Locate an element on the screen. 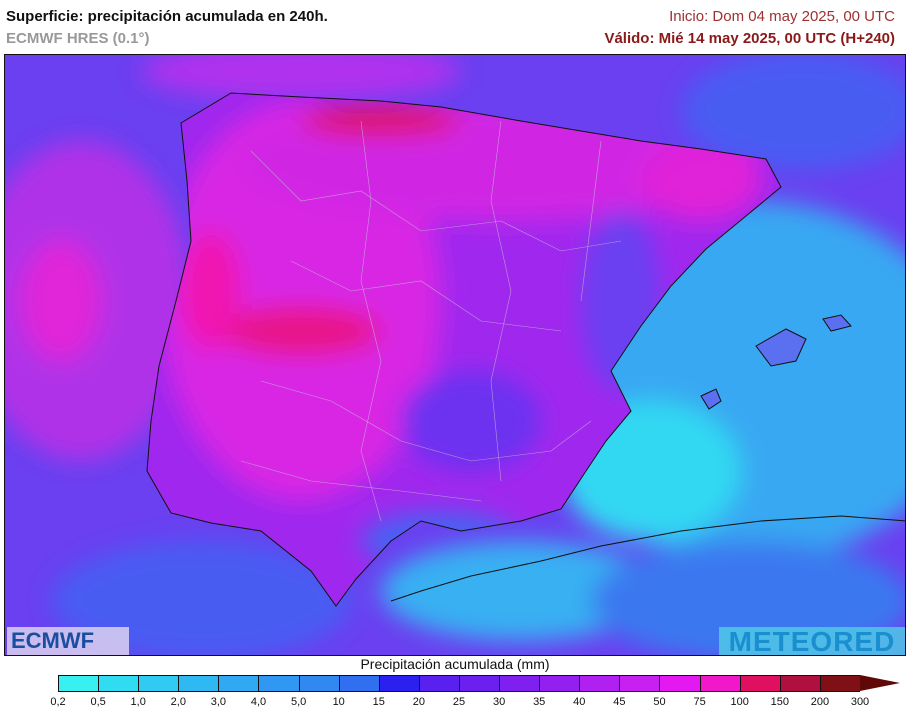 The width and height of the screenshot is (910, 710). legend-overflow-arrow is located at coordinates (879, 683).